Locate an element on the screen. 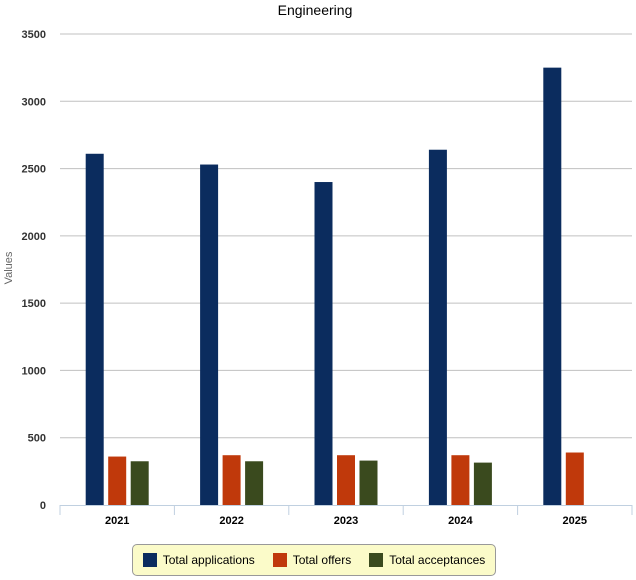 The width and height of the screenshot is (636, 580). x-tick-label: 2023 is located at coordinates (346, 521).